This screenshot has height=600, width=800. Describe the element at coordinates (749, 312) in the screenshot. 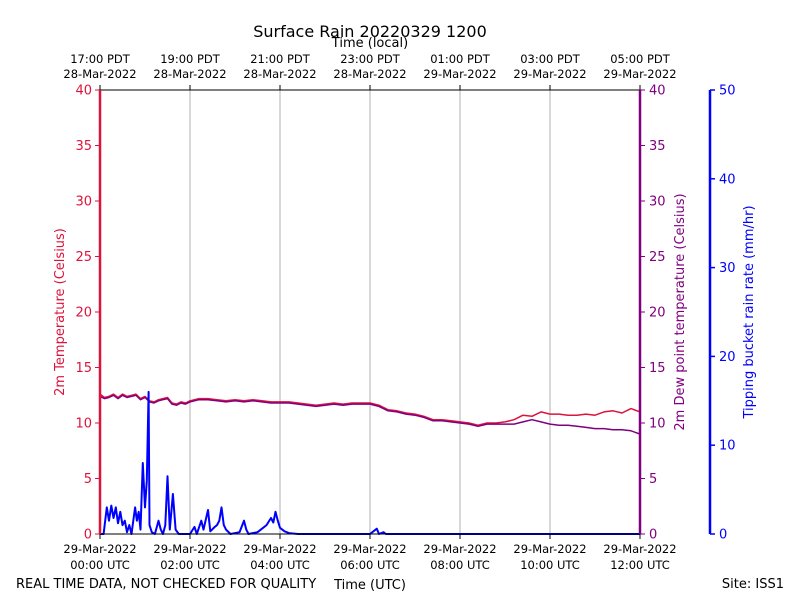

I see `far-right-axis-label: Tipping bucket rain rate (mm/hr)` at that location.